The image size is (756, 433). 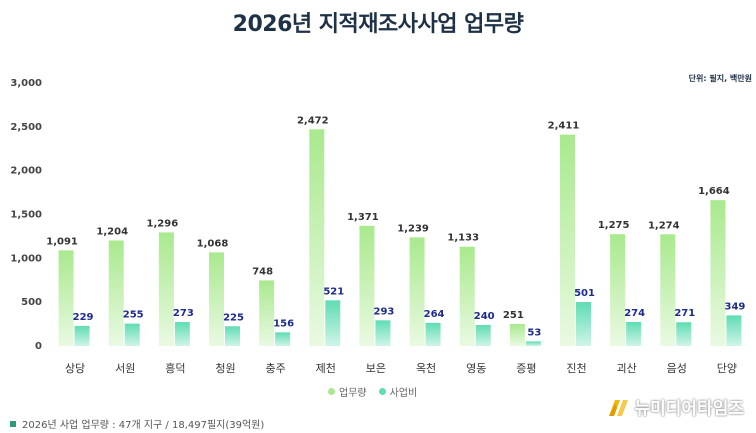 I want to click on data-label-volume: 1,371, so click(x=363, y=217).